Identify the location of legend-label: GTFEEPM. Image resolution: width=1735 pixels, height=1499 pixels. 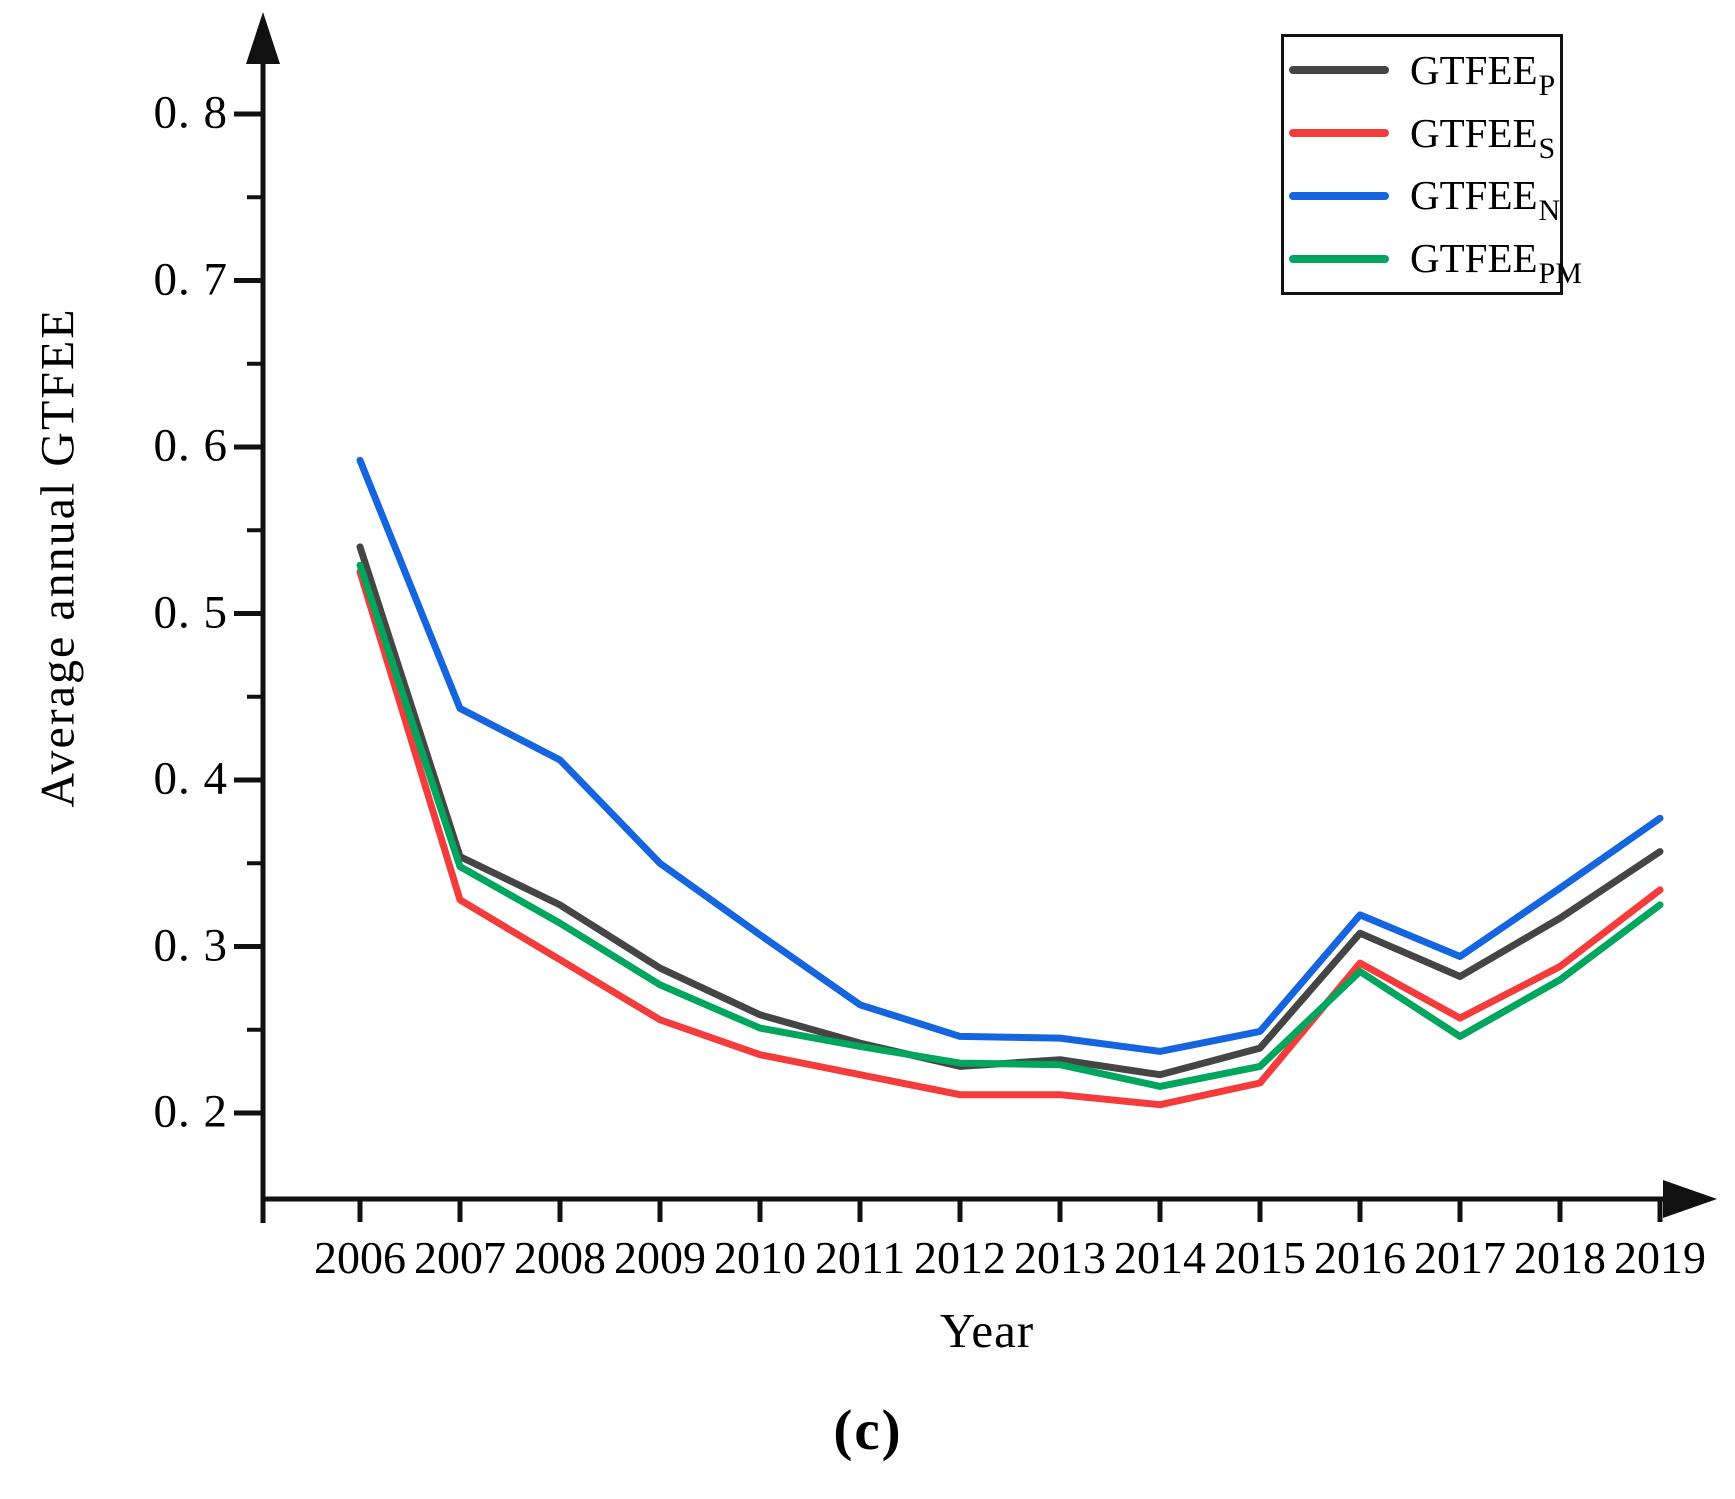
(1496, 263).